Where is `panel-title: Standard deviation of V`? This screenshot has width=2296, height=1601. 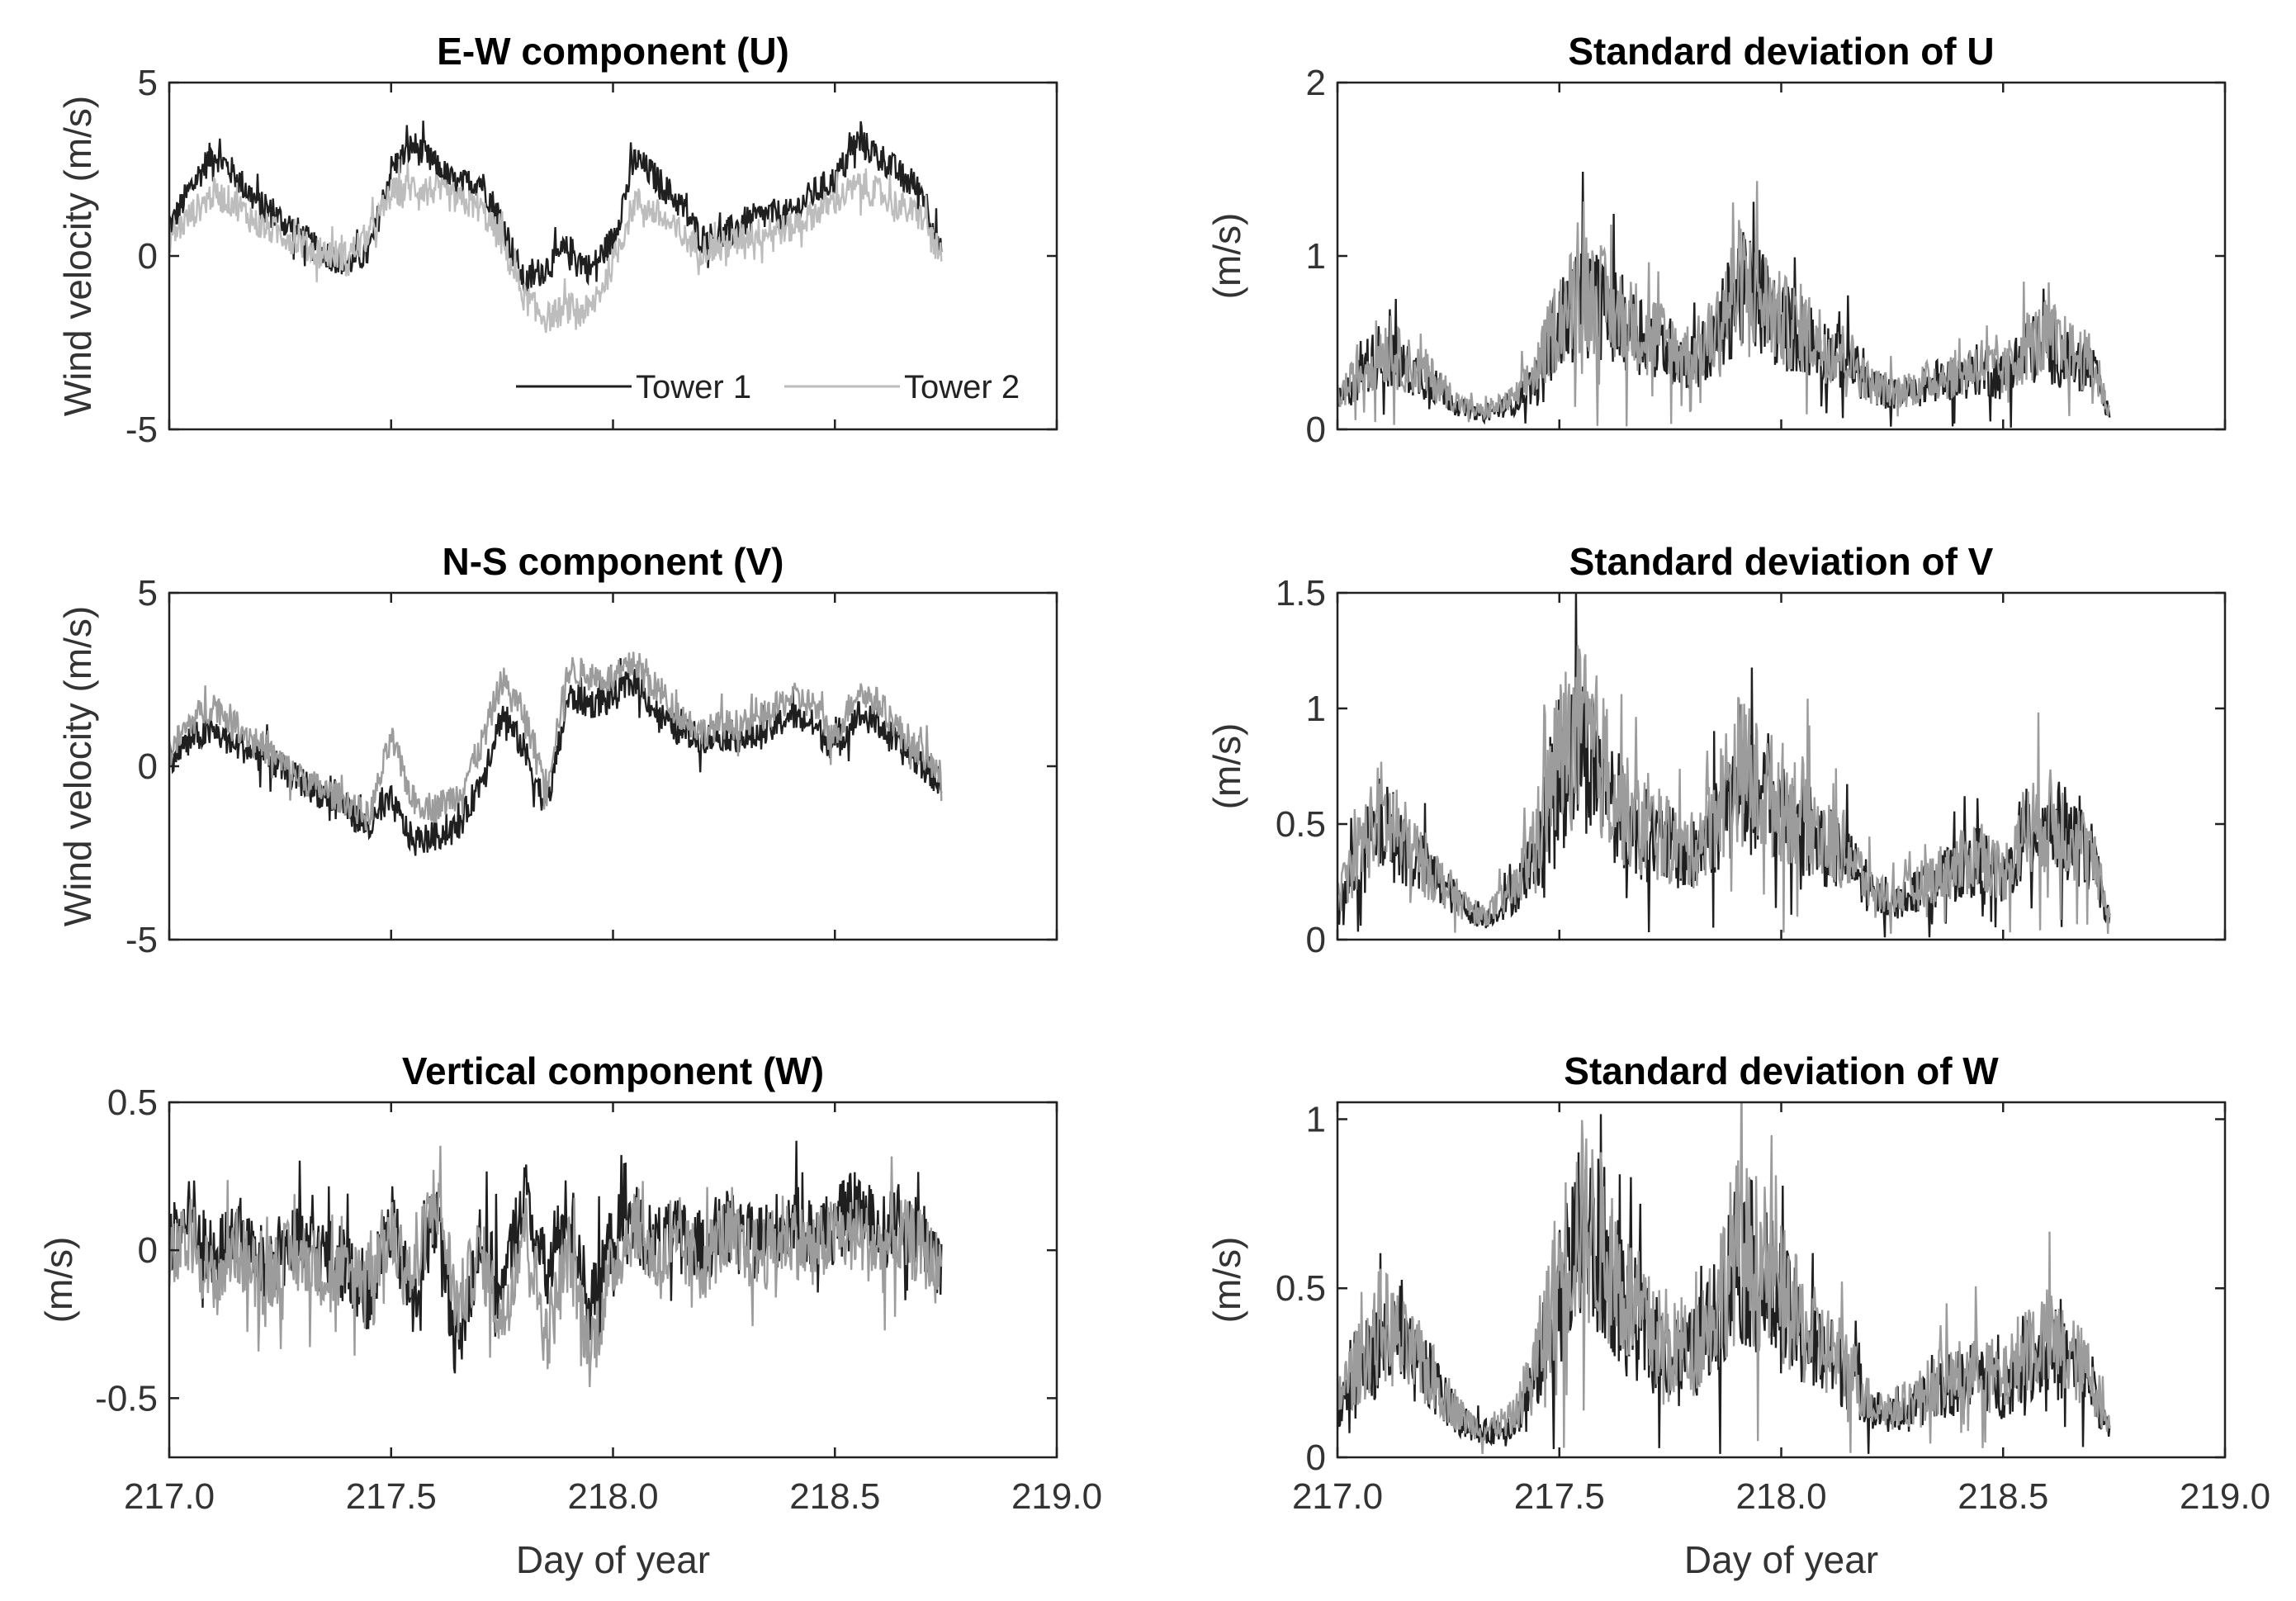 panel-title: Standard deviation of V is located at coordinates (1782, 561).